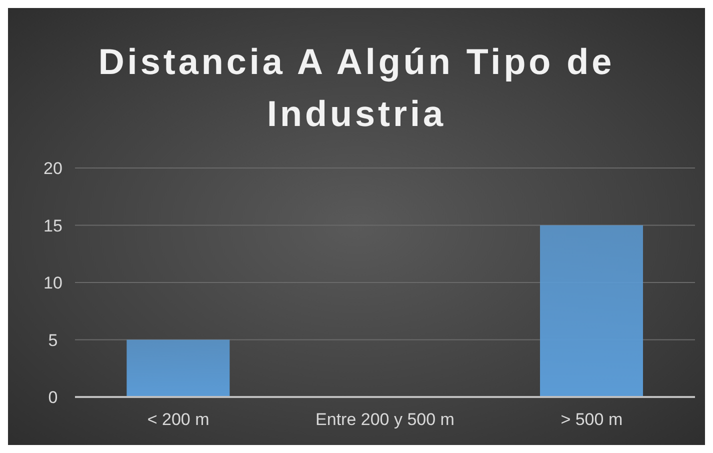 The image size is (713, 453). I want to click on x-tick-label: Entre 200 y 500 m, so click(385, 420).